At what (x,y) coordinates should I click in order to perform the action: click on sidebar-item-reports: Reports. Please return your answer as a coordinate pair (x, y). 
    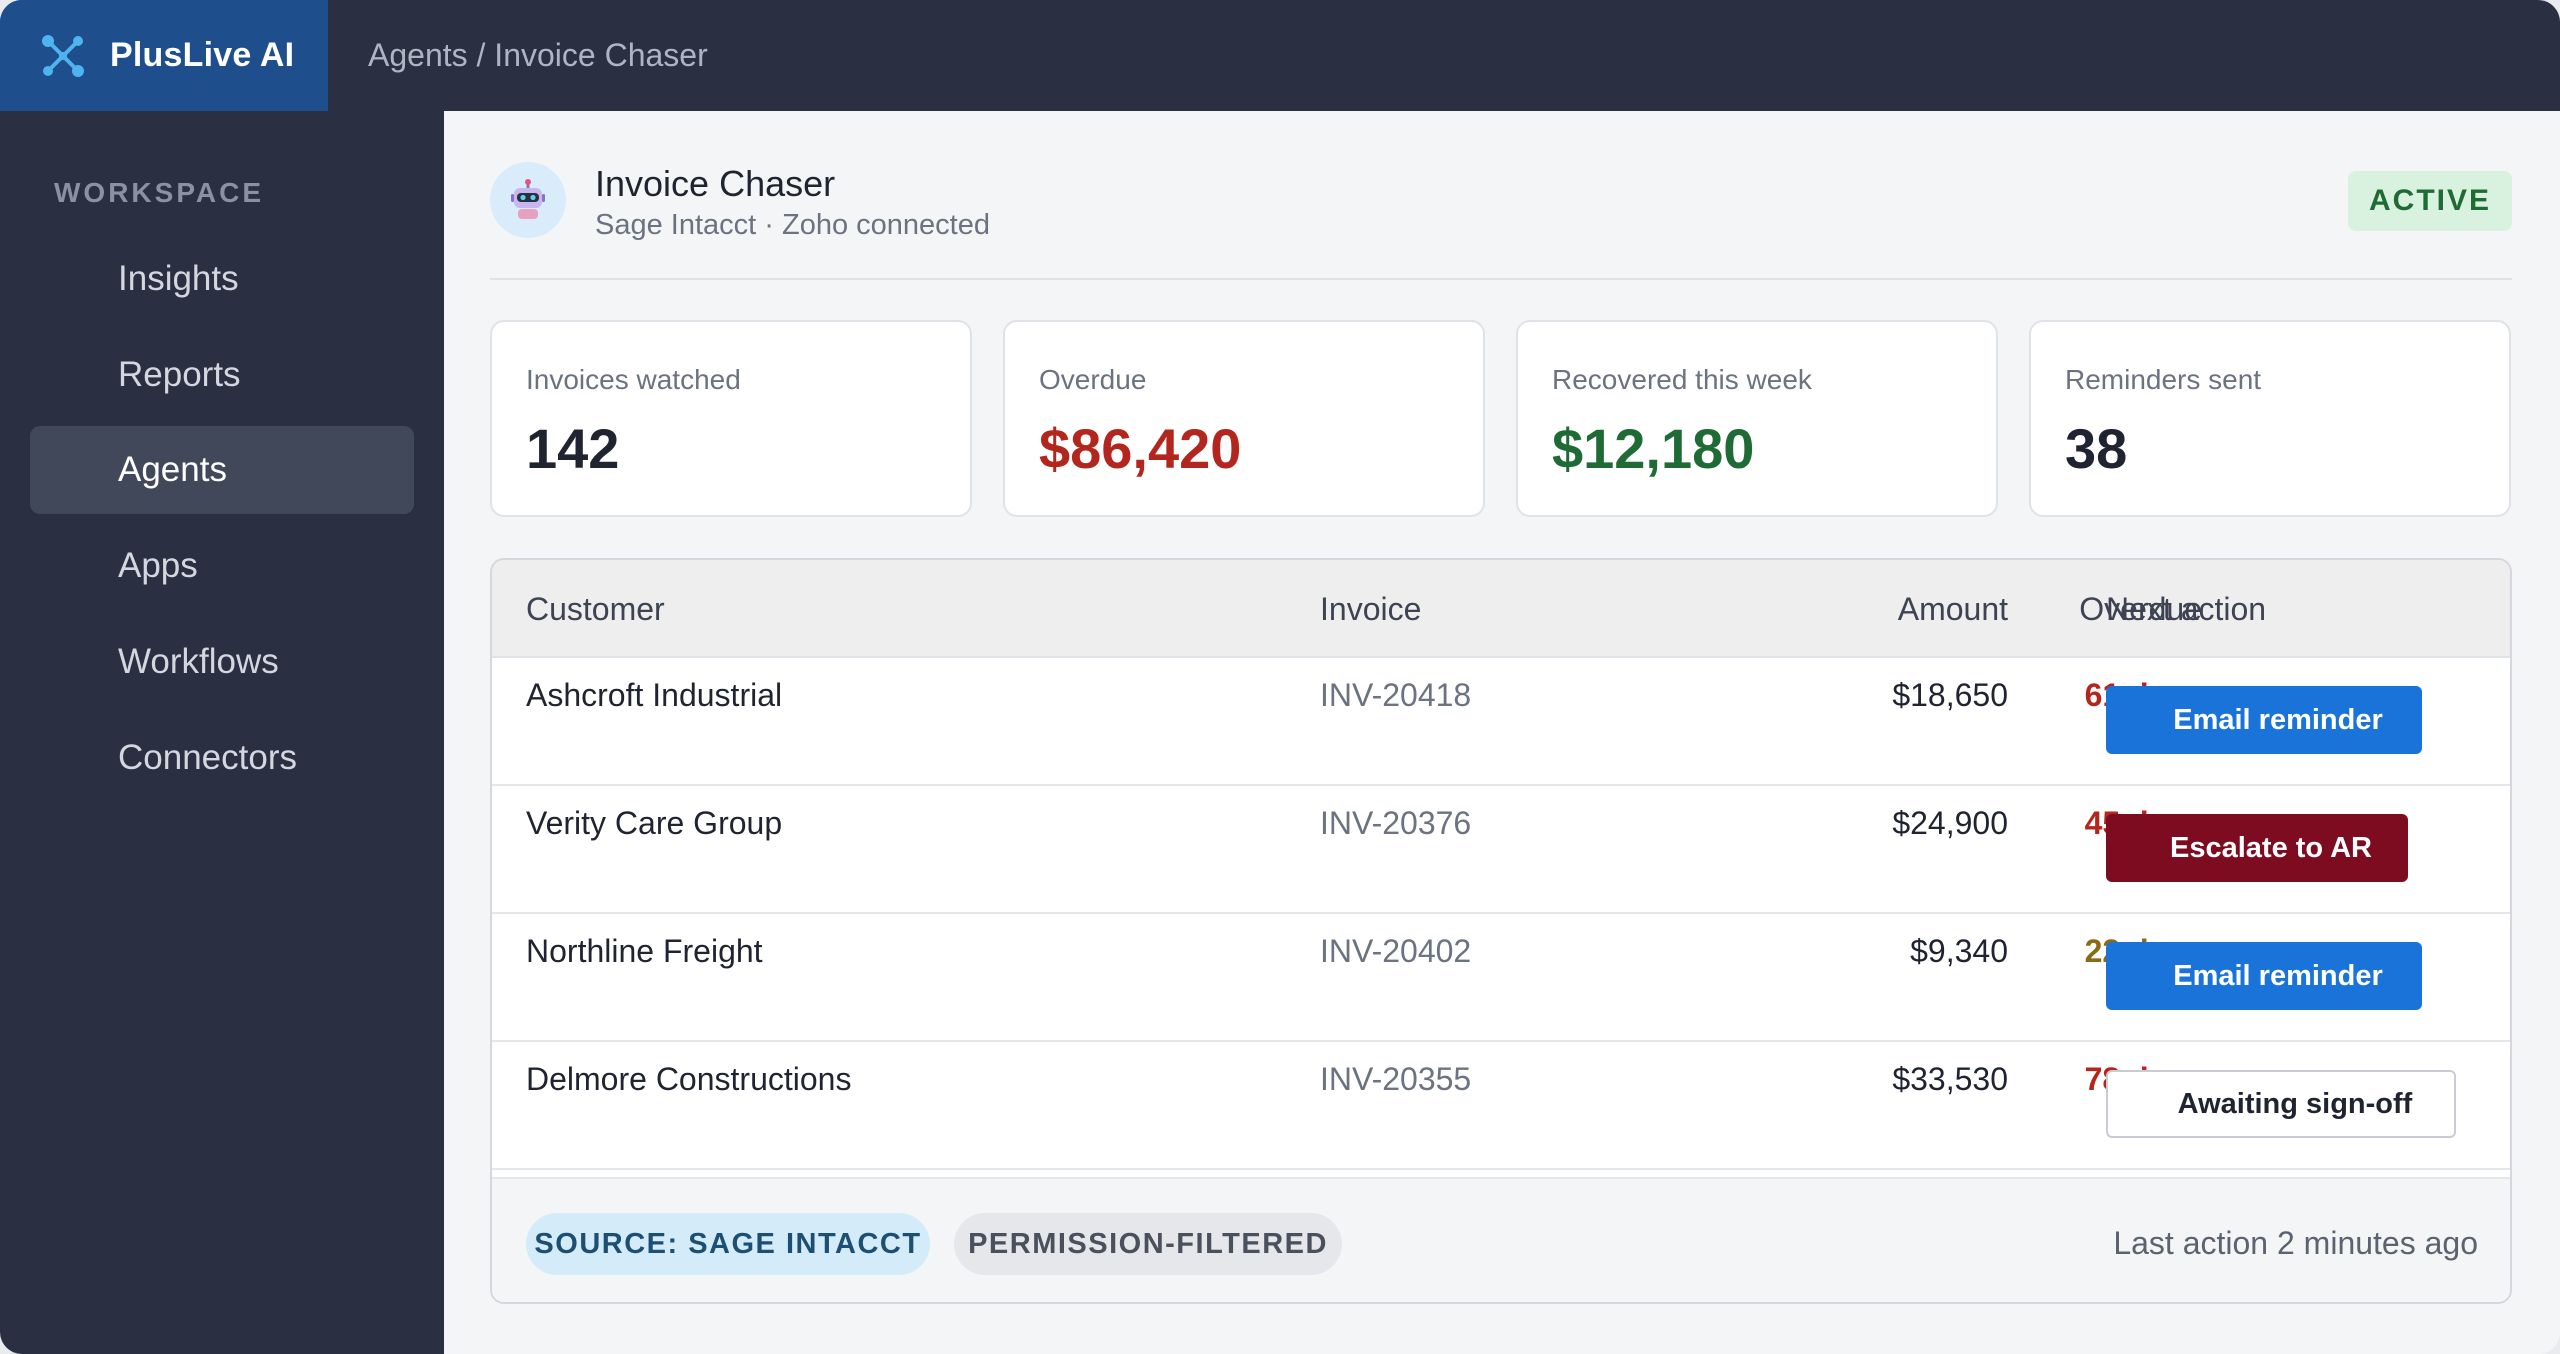
    Looking at the image, I should click on (222, 375).